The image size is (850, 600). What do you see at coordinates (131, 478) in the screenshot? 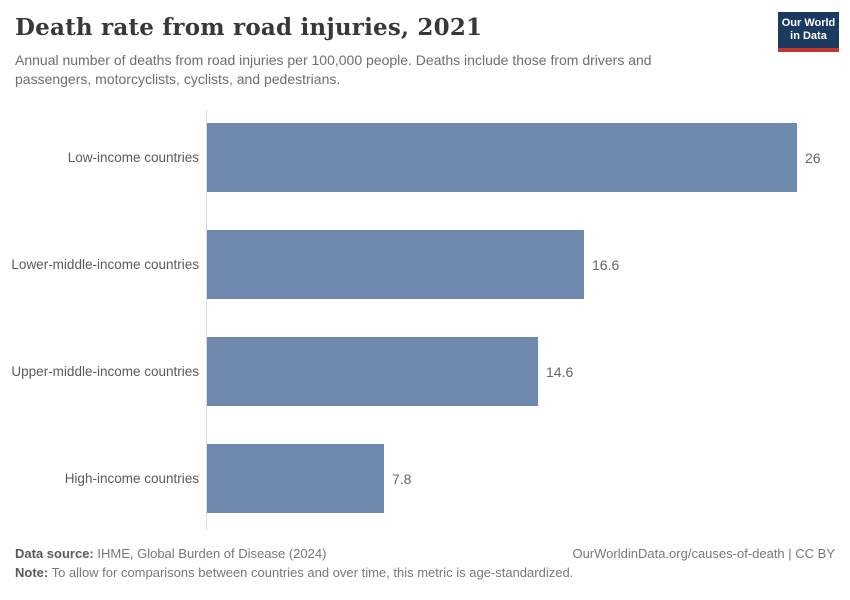
I see `category-label: High-income countries` at bounding box center [131, 478].